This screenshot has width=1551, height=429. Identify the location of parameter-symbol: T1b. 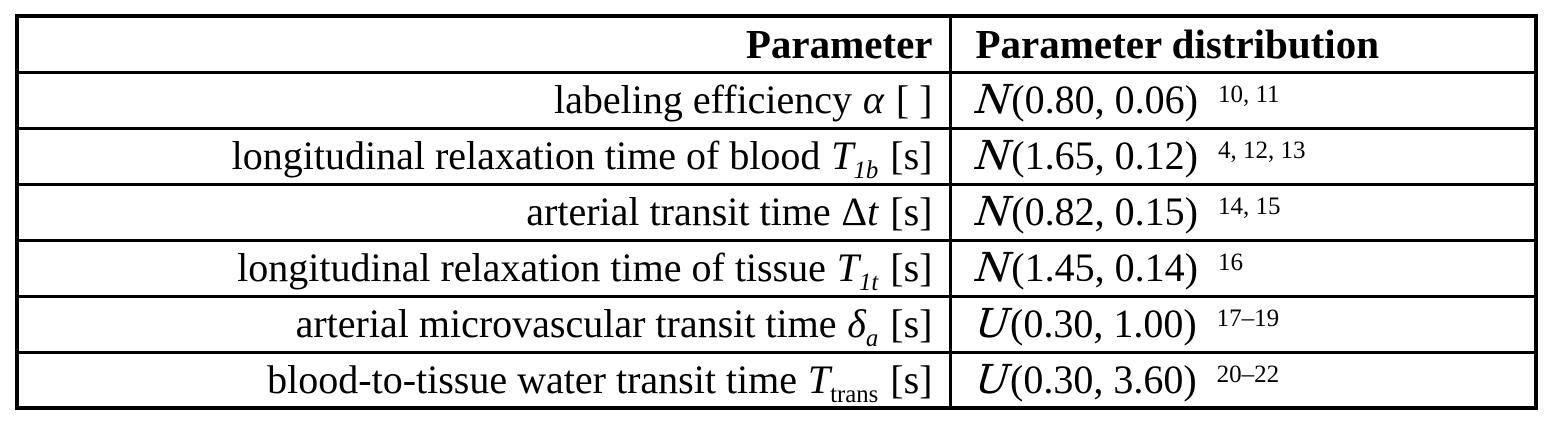
(855, 158).